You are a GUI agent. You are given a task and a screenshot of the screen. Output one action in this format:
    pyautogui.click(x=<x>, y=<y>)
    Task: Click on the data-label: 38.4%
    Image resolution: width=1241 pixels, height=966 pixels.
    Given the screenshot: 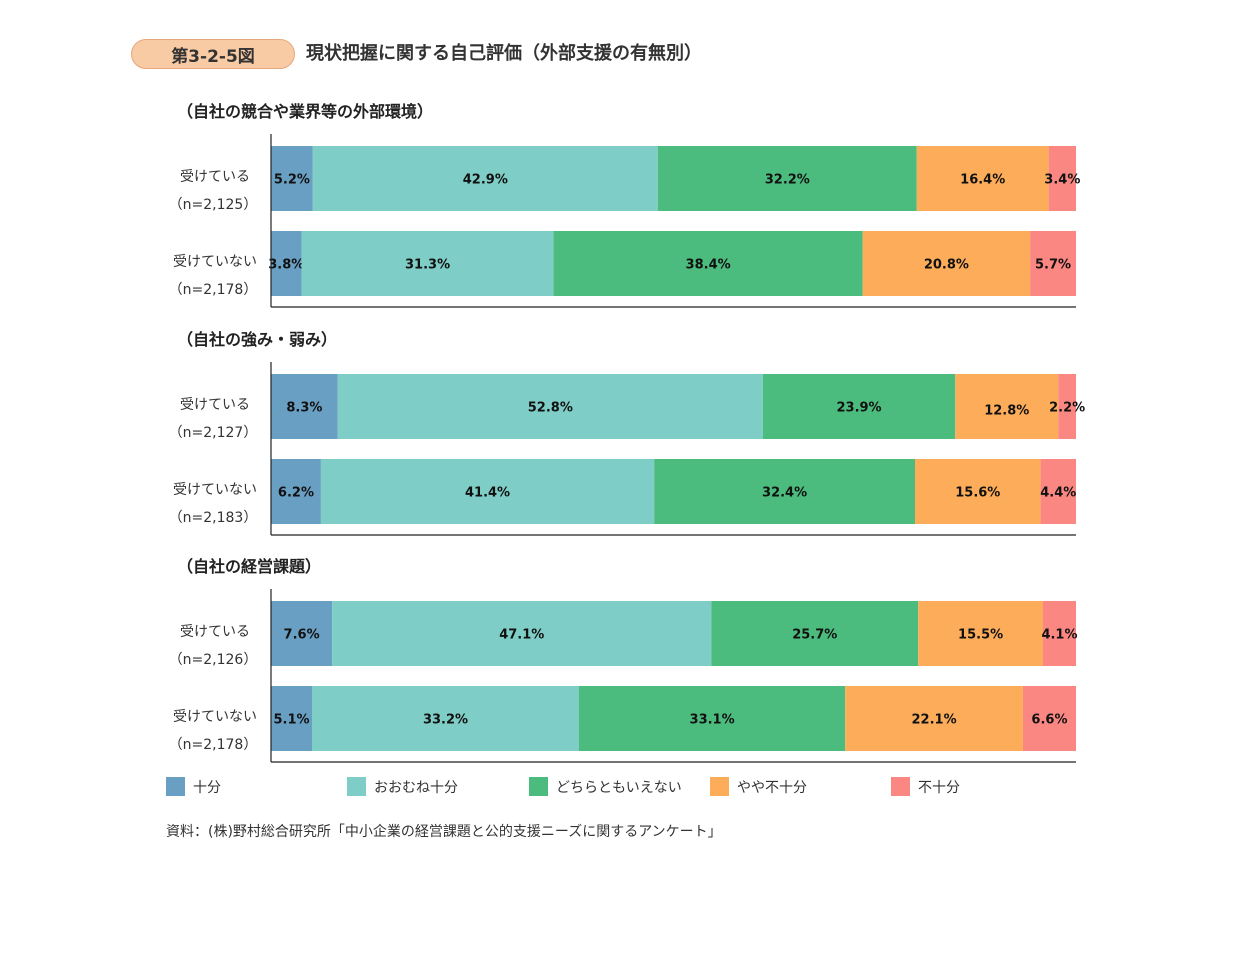 What is the action you would take?
    pyautogui.click(x=708, y=265)
    